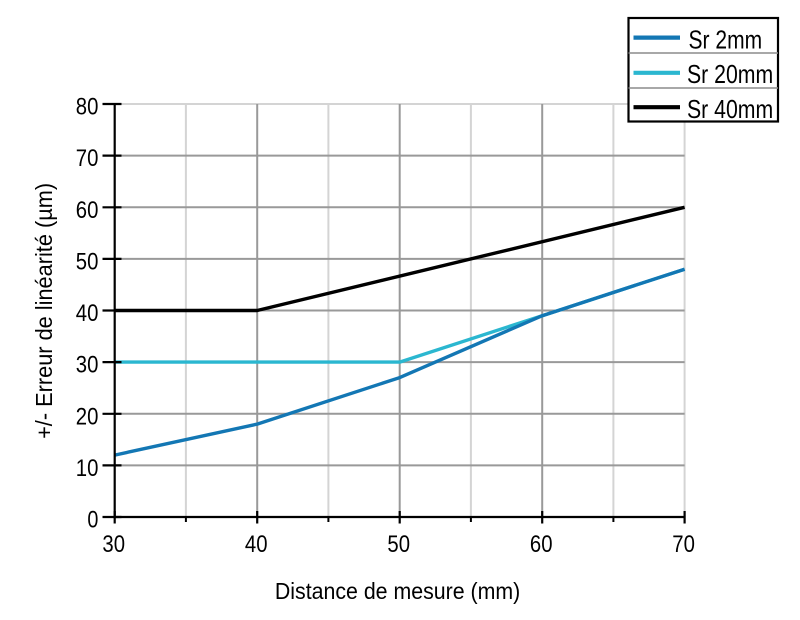 This screenshot has height=620, width=800. Describe the element at coordinates (397, 591) in the screenshot. I see `svg-text: Distance de mesure (mm)` at that location.